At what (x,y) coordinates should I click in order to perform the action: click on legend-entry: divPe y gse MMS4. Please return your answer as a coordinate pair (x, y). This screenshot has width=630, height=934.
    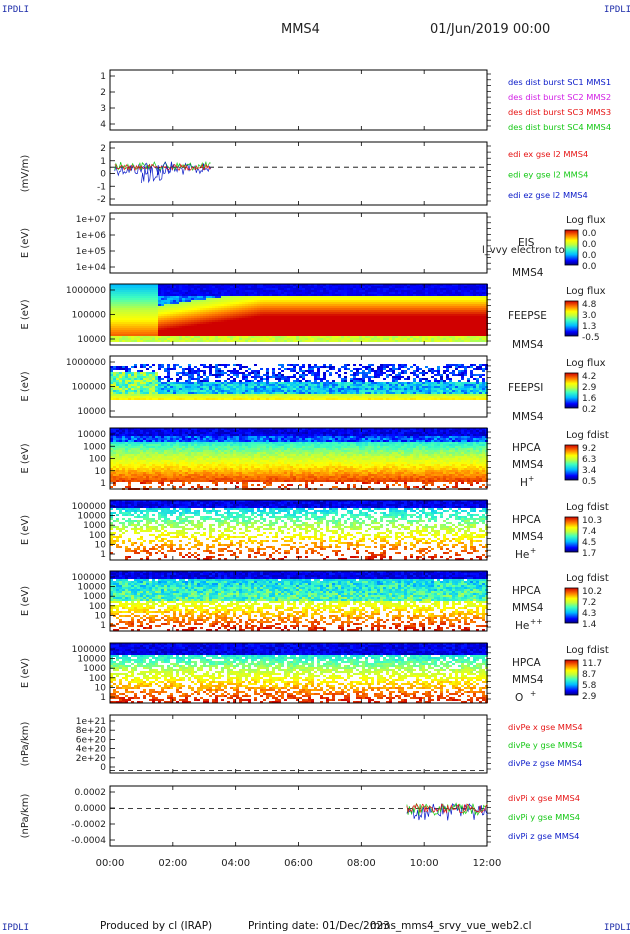
    Looking at the image, I should click on (545, 745).